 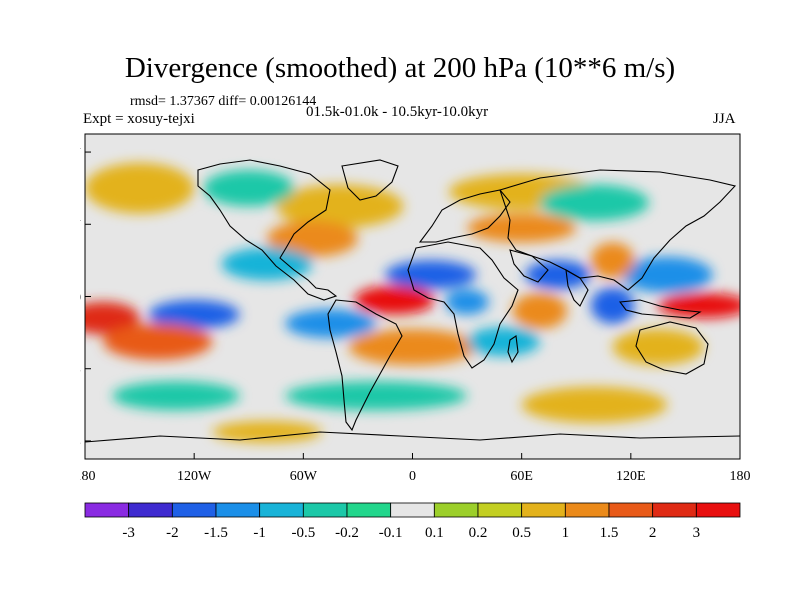 What do you see at coordinates (412, 521) in the screenshot?
I see `colorbar: -3 -2 -1.5 -1 -0.5 -0.2 -0.1 0.1 0.2 0.5 1 1.5 2 3` at bounding box center [412, 521].